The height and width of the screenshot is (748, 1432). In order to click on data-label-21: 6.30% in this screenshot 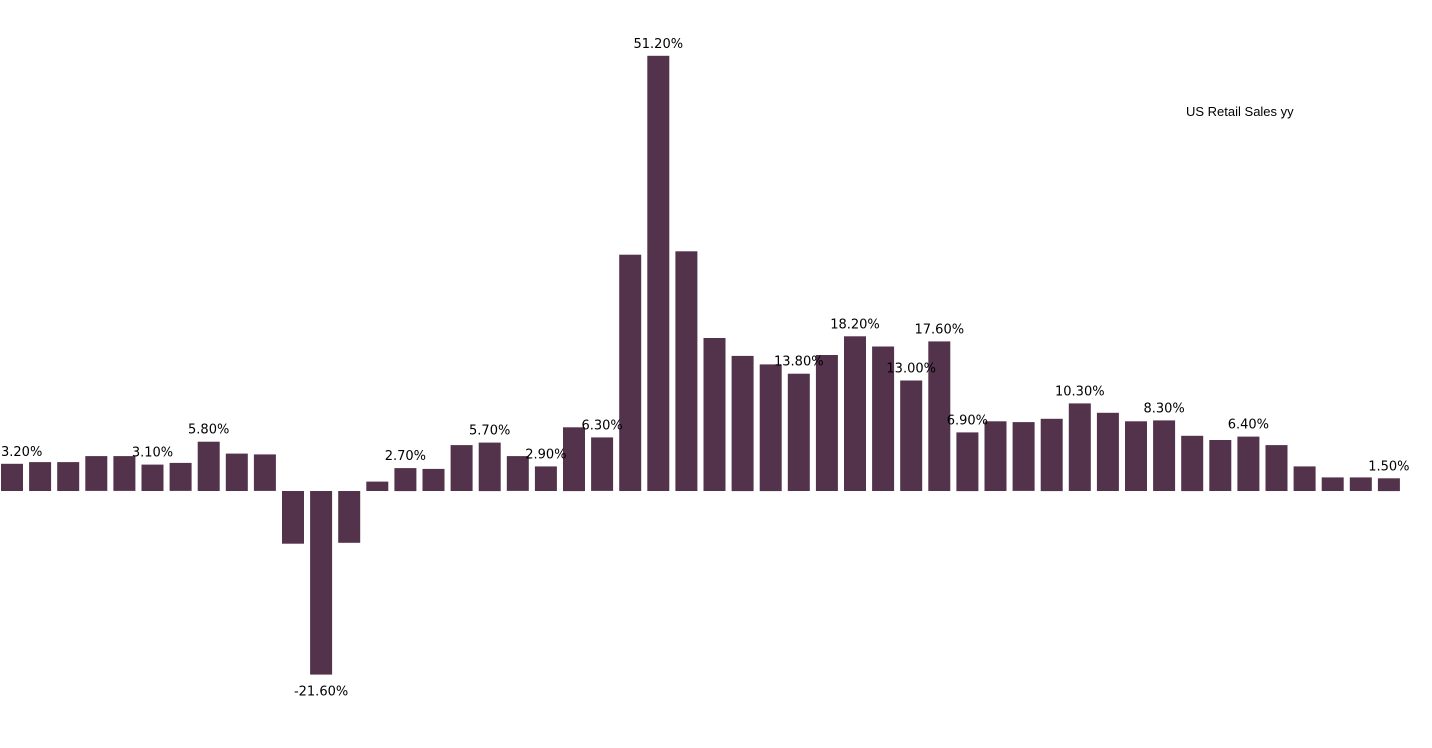, I will do `click(601, 425)`.